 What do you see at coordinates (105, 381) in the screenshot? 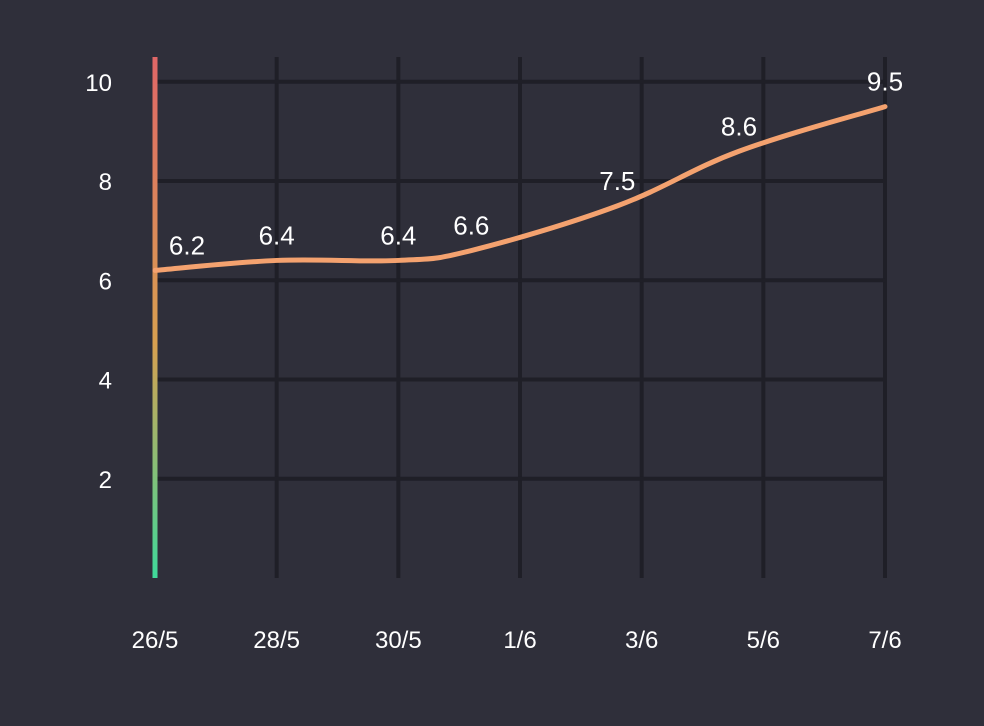
I see `y-tick-label: 4` at bounding box center [105, 381].